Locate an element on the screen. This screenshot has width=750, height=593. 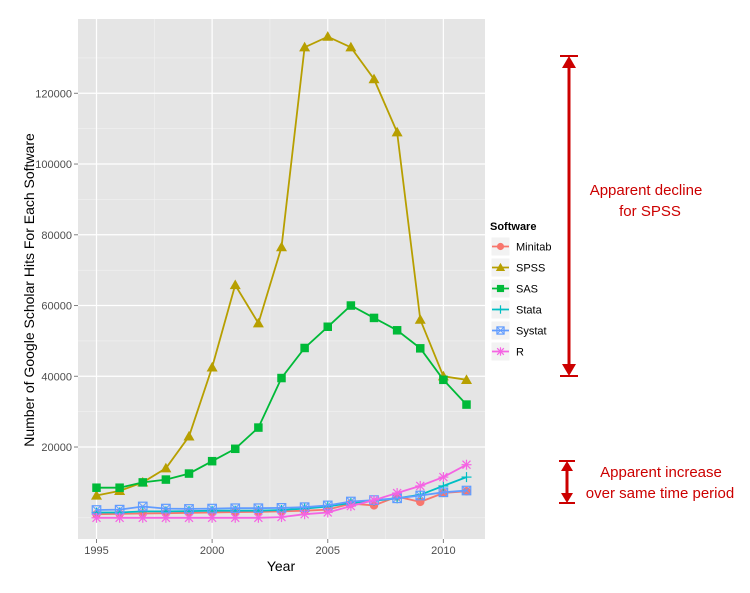
increase-label-line2: over same time period is located at coordinates (660, 493).